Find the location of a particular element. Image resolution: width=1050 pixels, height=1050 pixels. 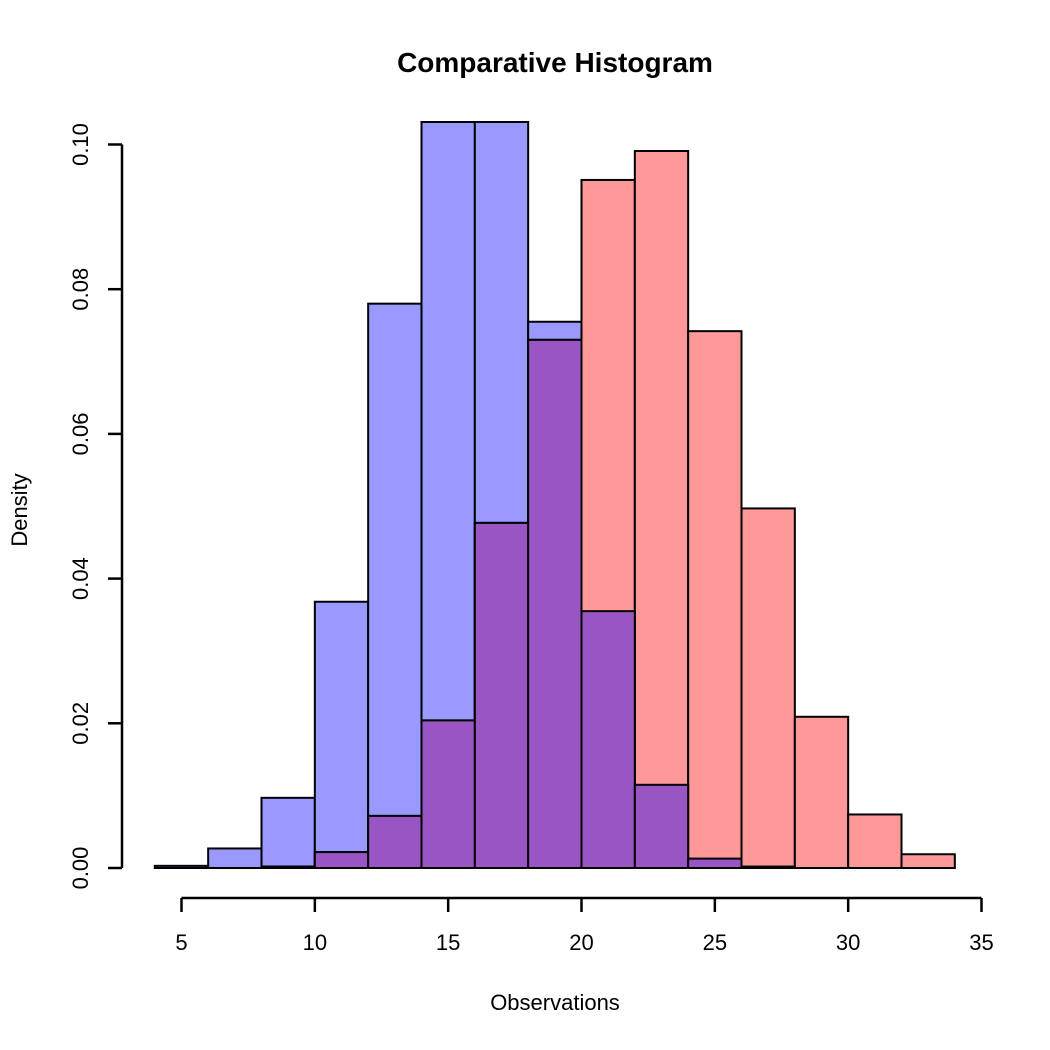

y-tick-label: 0.02 is located at coordinates (80, 723).